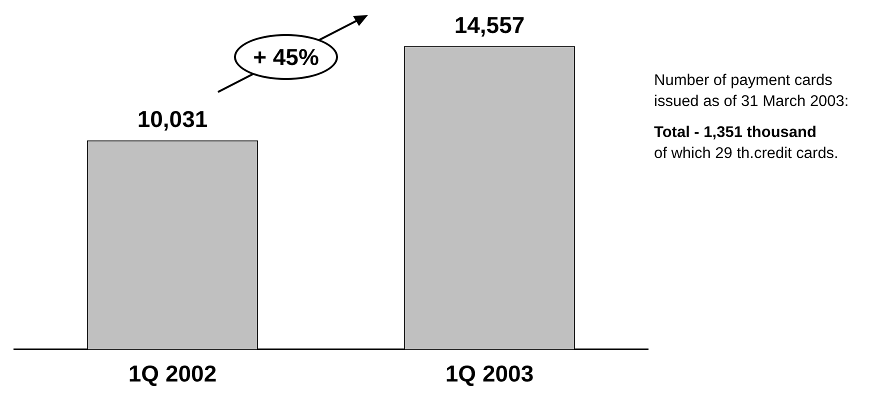  I want to click on data-label: 10,031, so click(172, 119).